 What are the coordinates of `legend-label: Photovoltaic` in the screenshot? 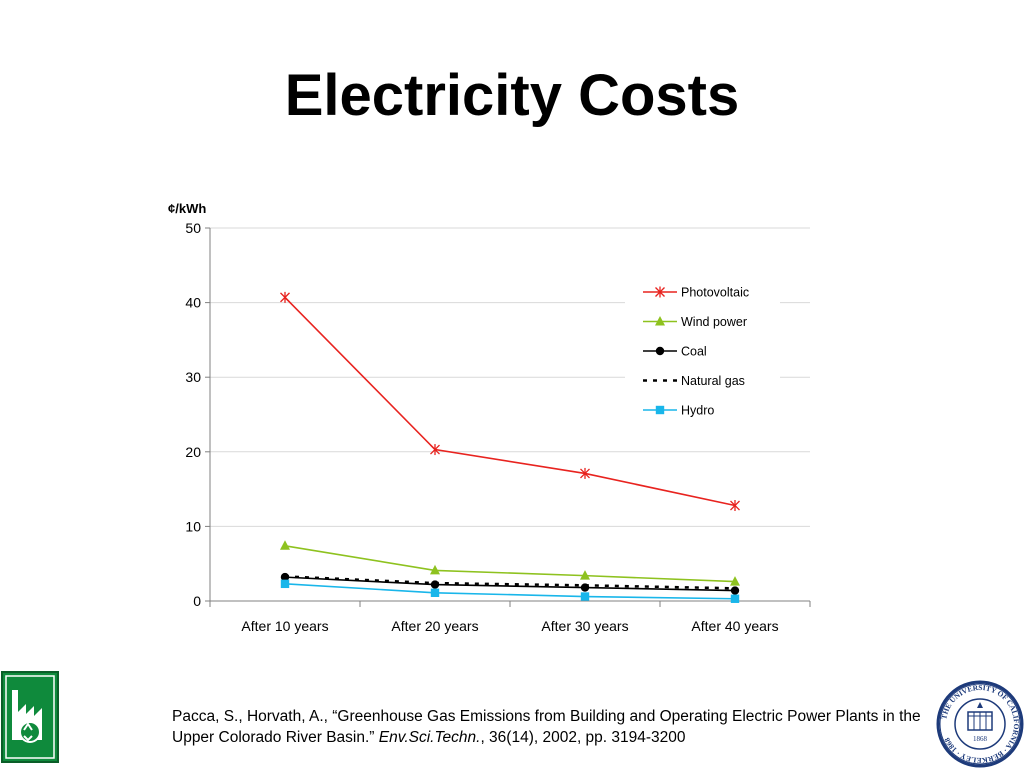 It's located at (715, 293).